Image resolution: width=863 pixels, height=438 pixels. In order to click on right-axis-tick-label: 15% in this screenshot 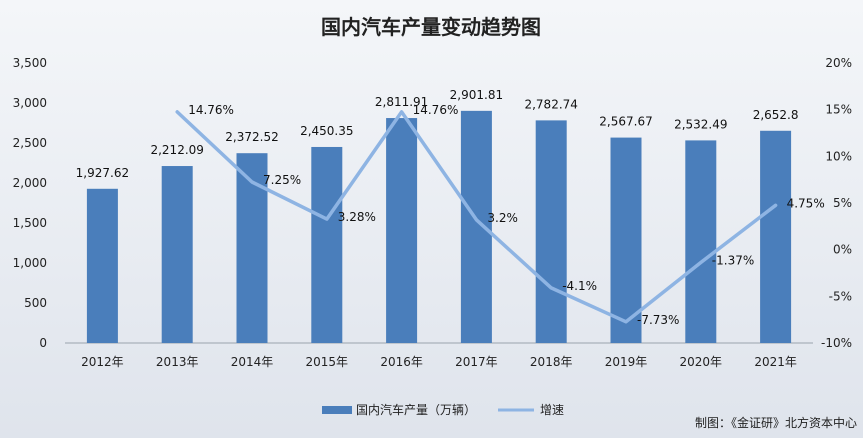, I will do `click(838, 110)`.